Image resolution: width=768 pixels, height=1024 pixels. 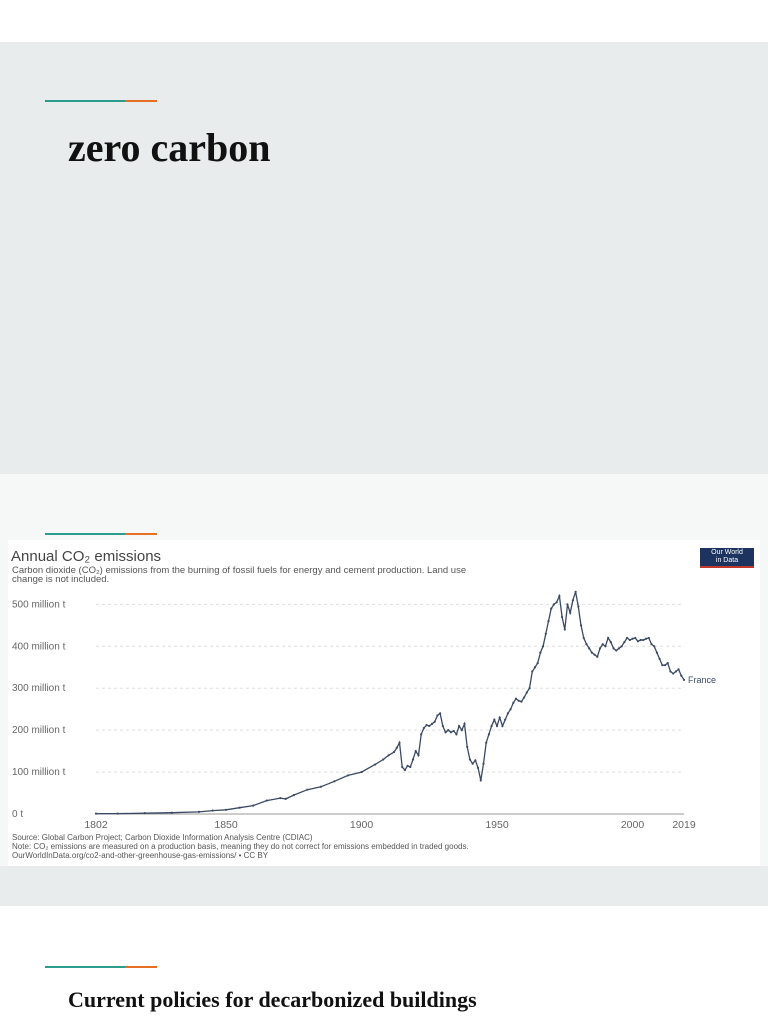 I want to click on y-tick-label: 400 million t, so click(x=39, y=646).